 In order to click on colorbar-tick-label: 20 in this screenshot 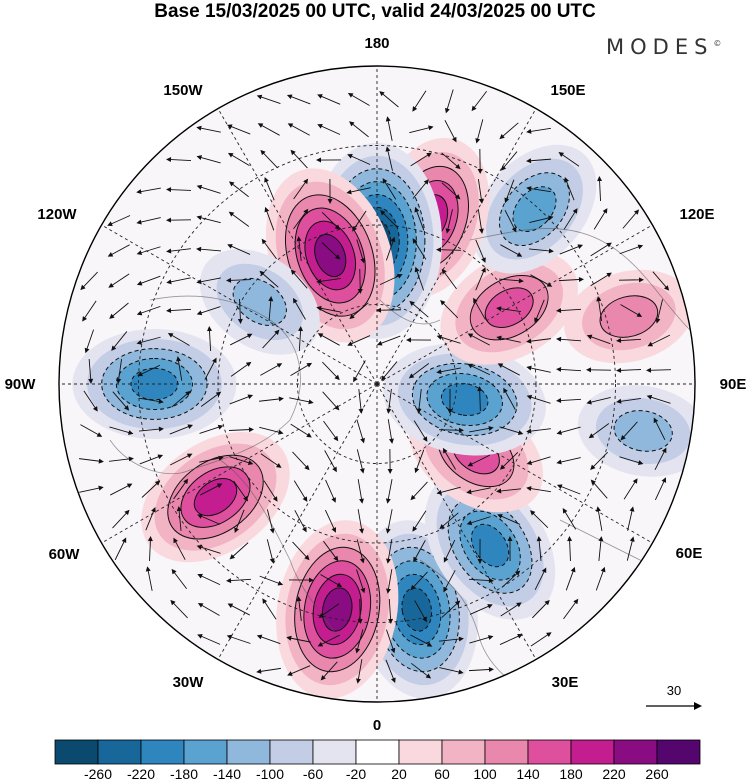, I will do `click(399, 774)`.